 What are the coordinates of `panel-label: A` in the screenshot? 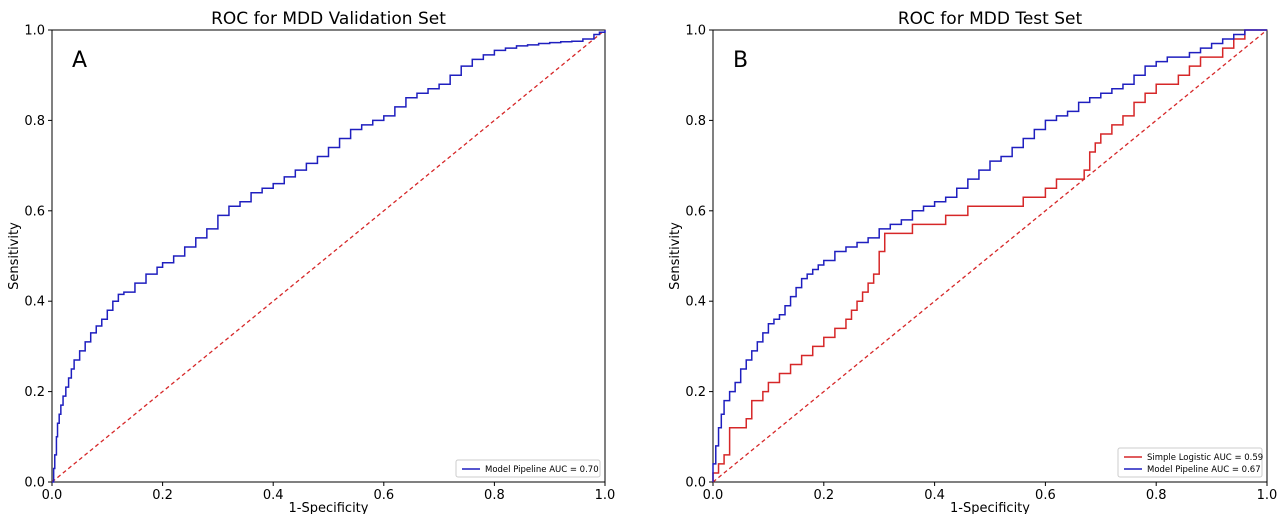 It's located at (79, 60).